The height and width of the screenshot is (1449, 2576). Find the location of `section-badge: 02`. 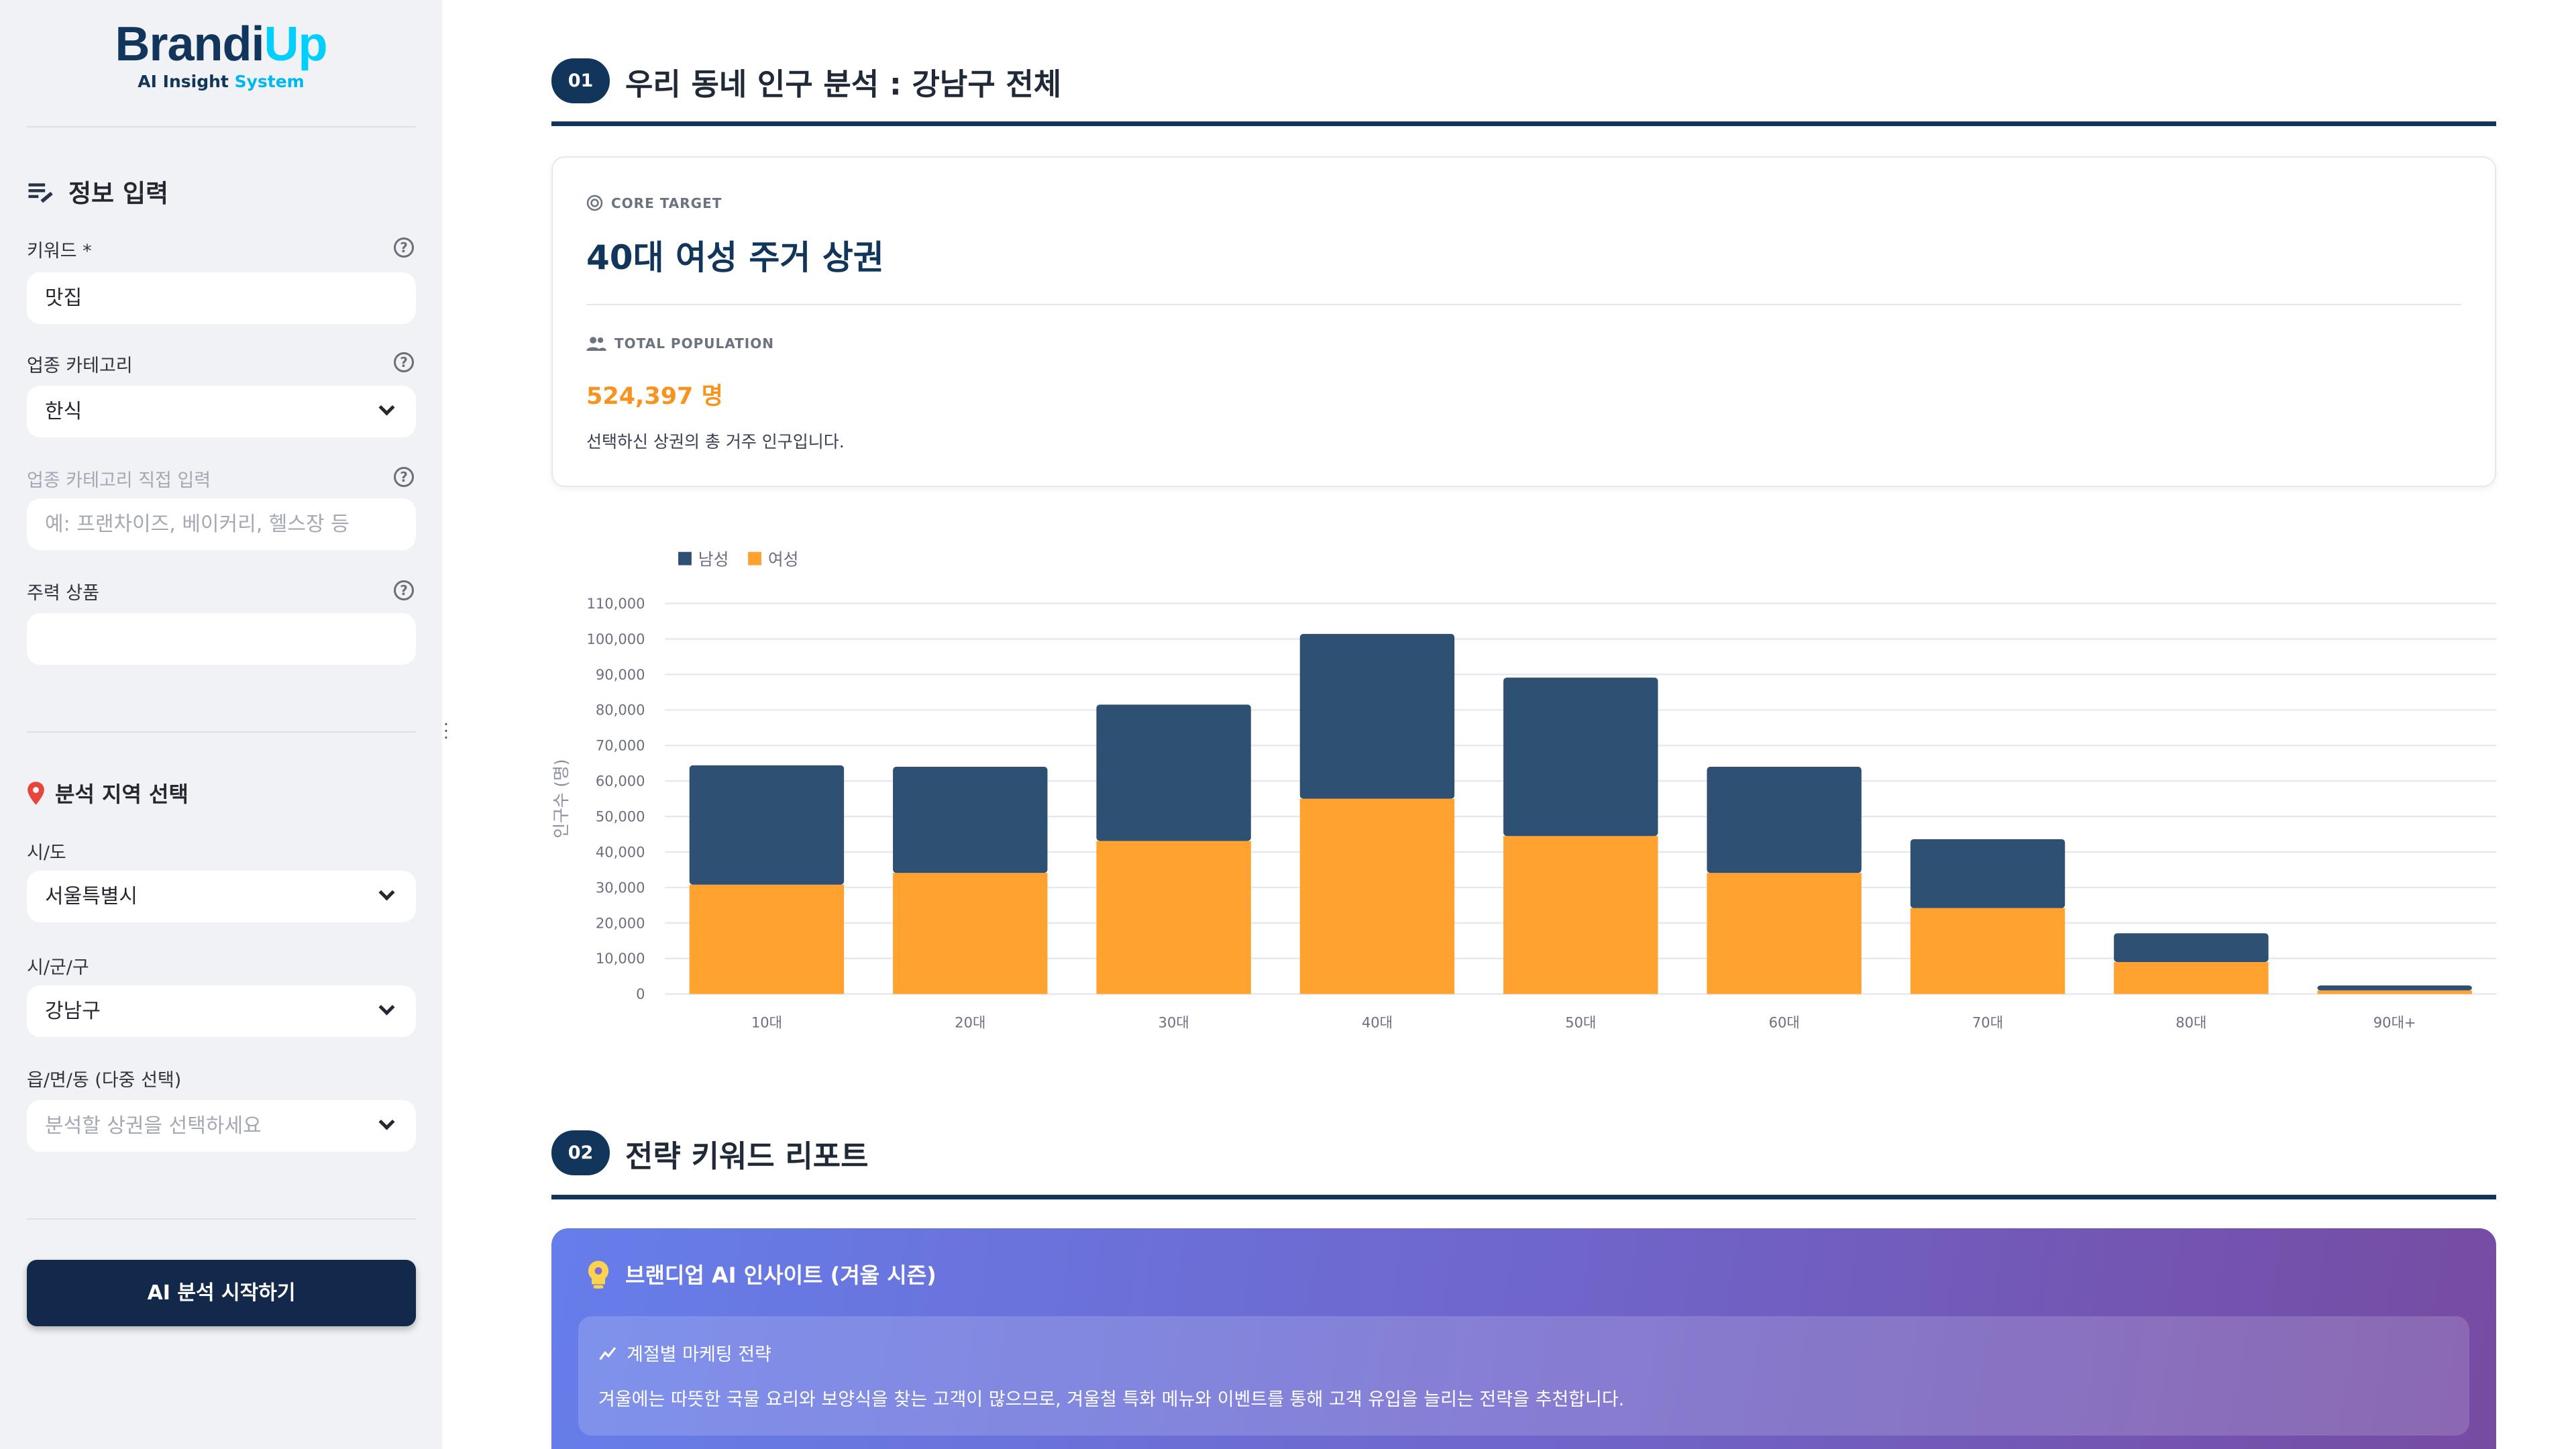

section-badge: 02 is located at coordinates (580, 1152).